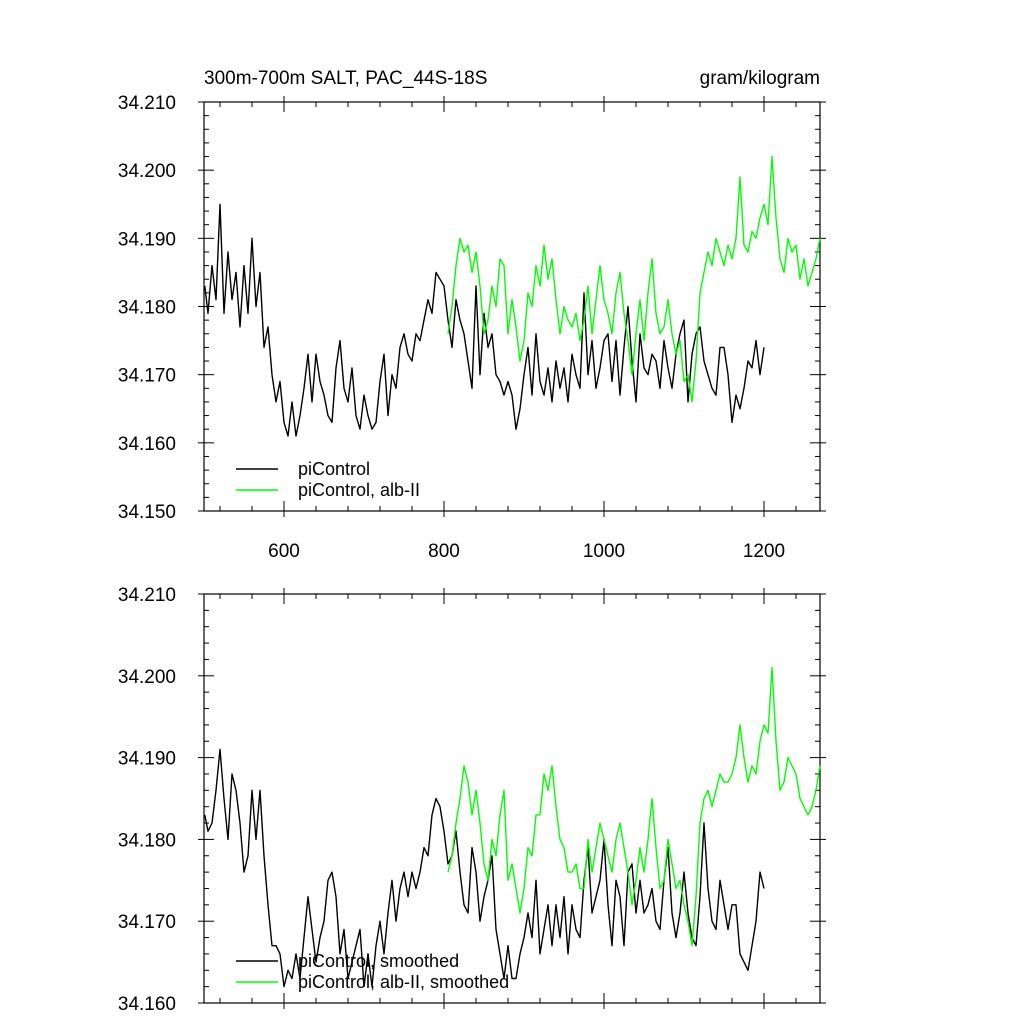 The image size is (1024, 1024). I want to click on y-tick-label: 34.150, so click(147, 512).